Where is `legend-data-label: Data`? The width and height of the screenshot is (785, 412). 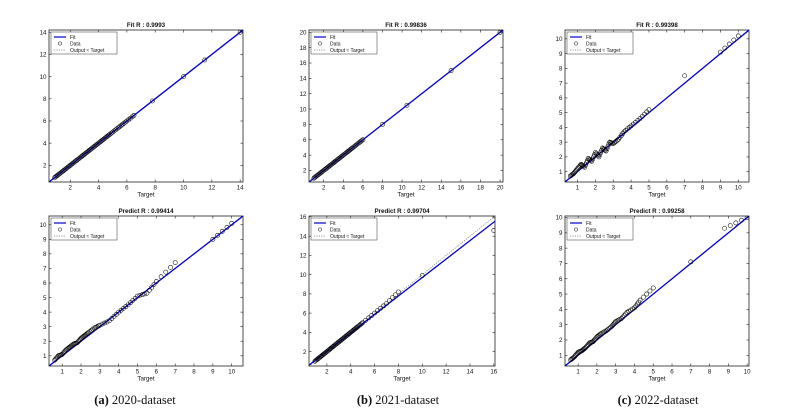 legend-data-label: Data is located at coordinates (591, 231).